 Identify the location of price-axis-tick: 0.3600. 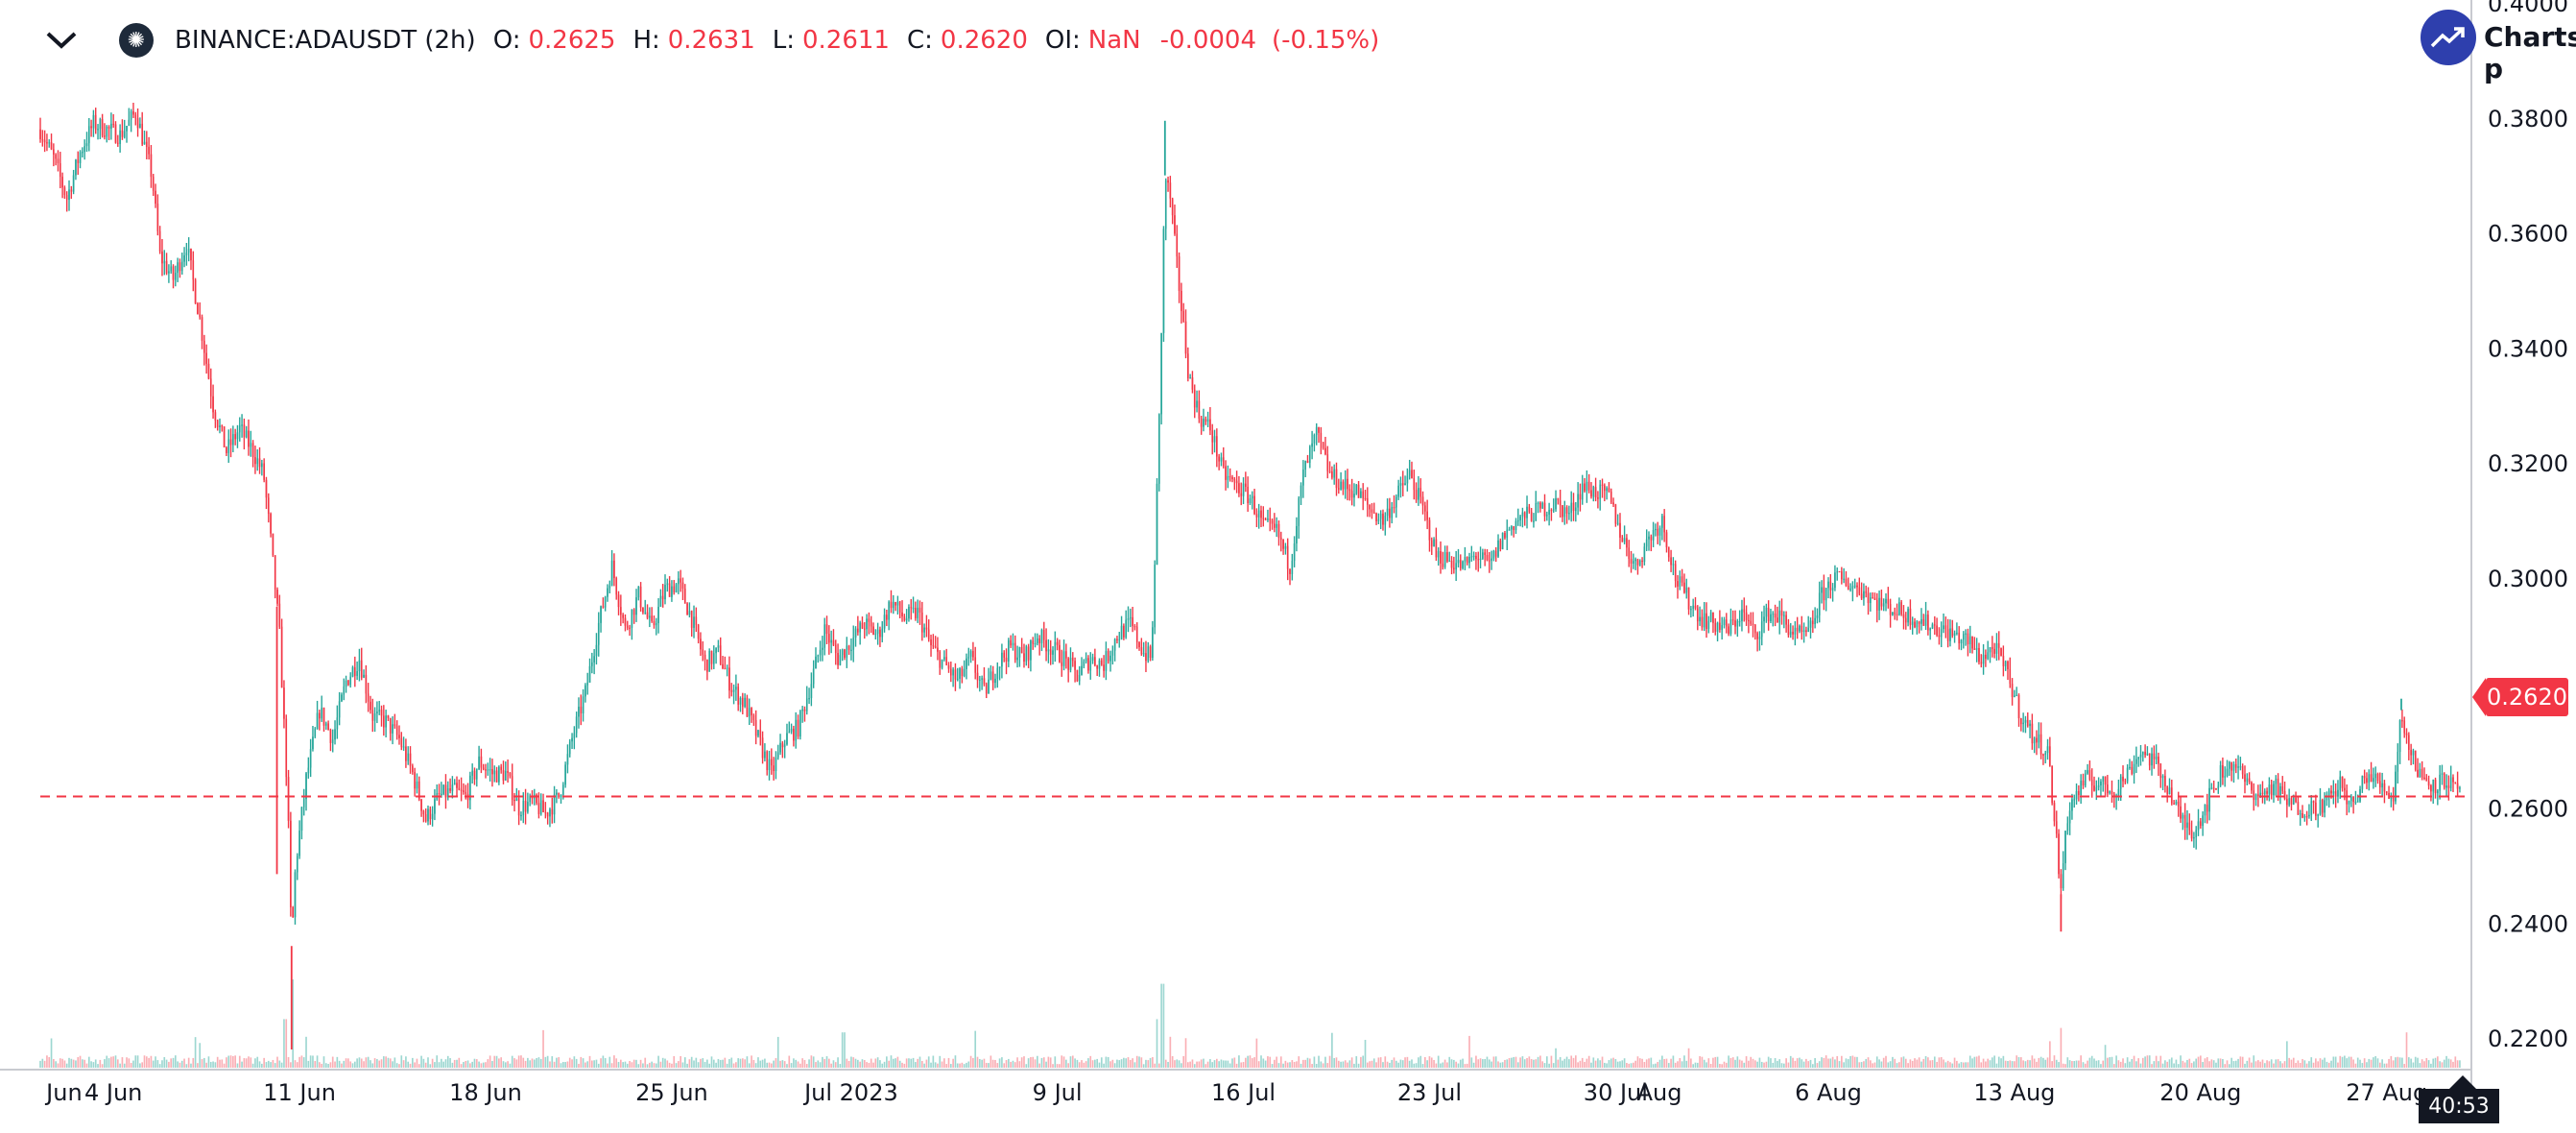
(2528, 234).